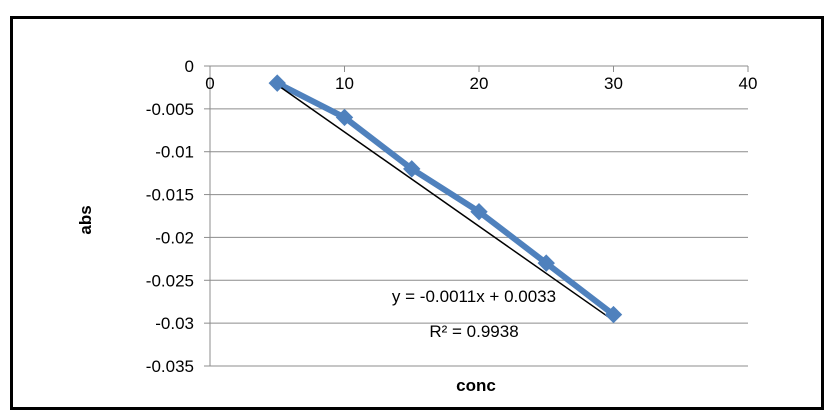  What do you see at coordinates (174, 237) in the screenshot?
I see `y-tick-label: -0.02` at bounding box center [174, 237].